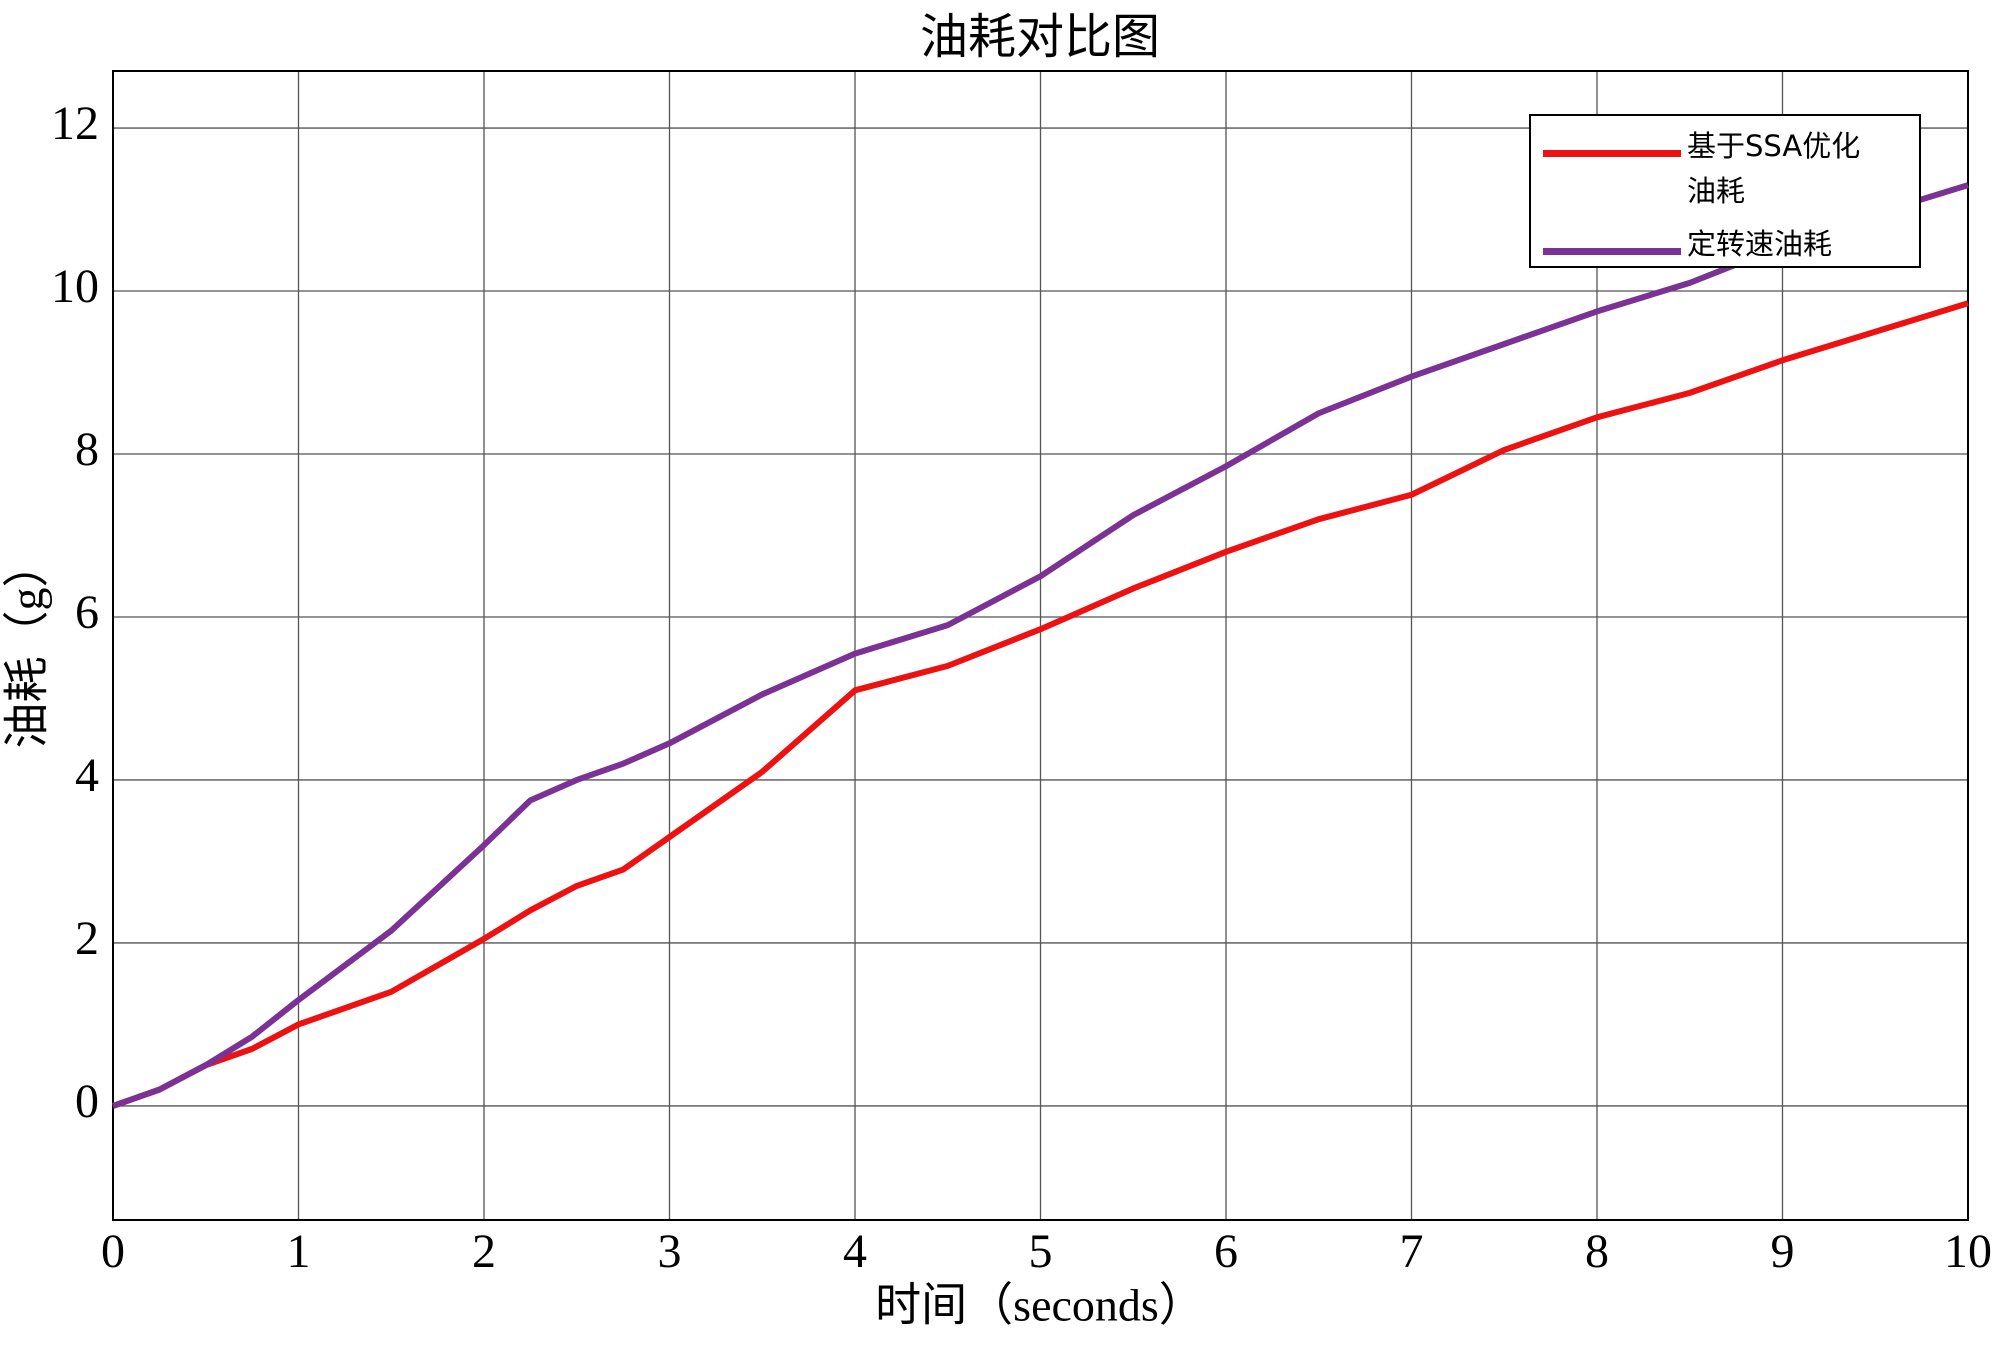 This screenshot has width=2000, height=1348. I want to click on y-tick-label: 8, so click(87, 449).